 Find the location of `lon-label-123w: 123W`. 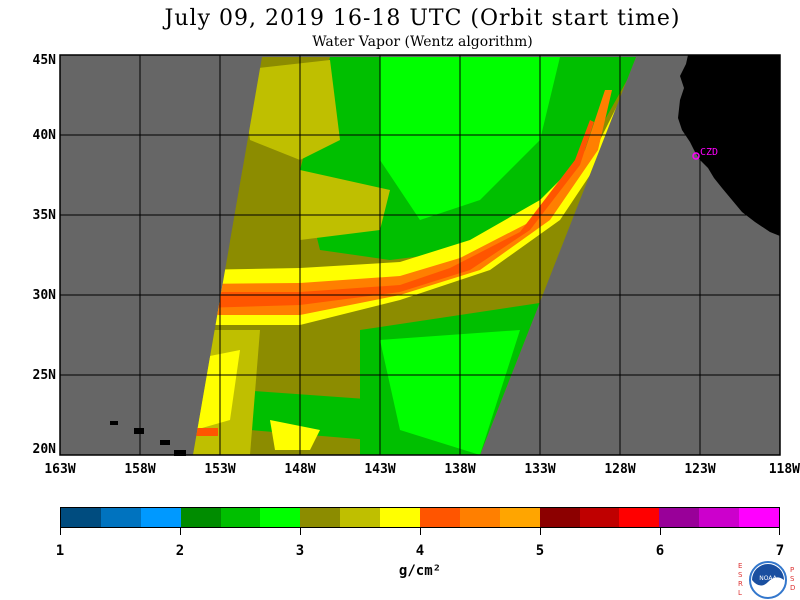

lon-label-123w: 123W is located at coordinates (700, 469).